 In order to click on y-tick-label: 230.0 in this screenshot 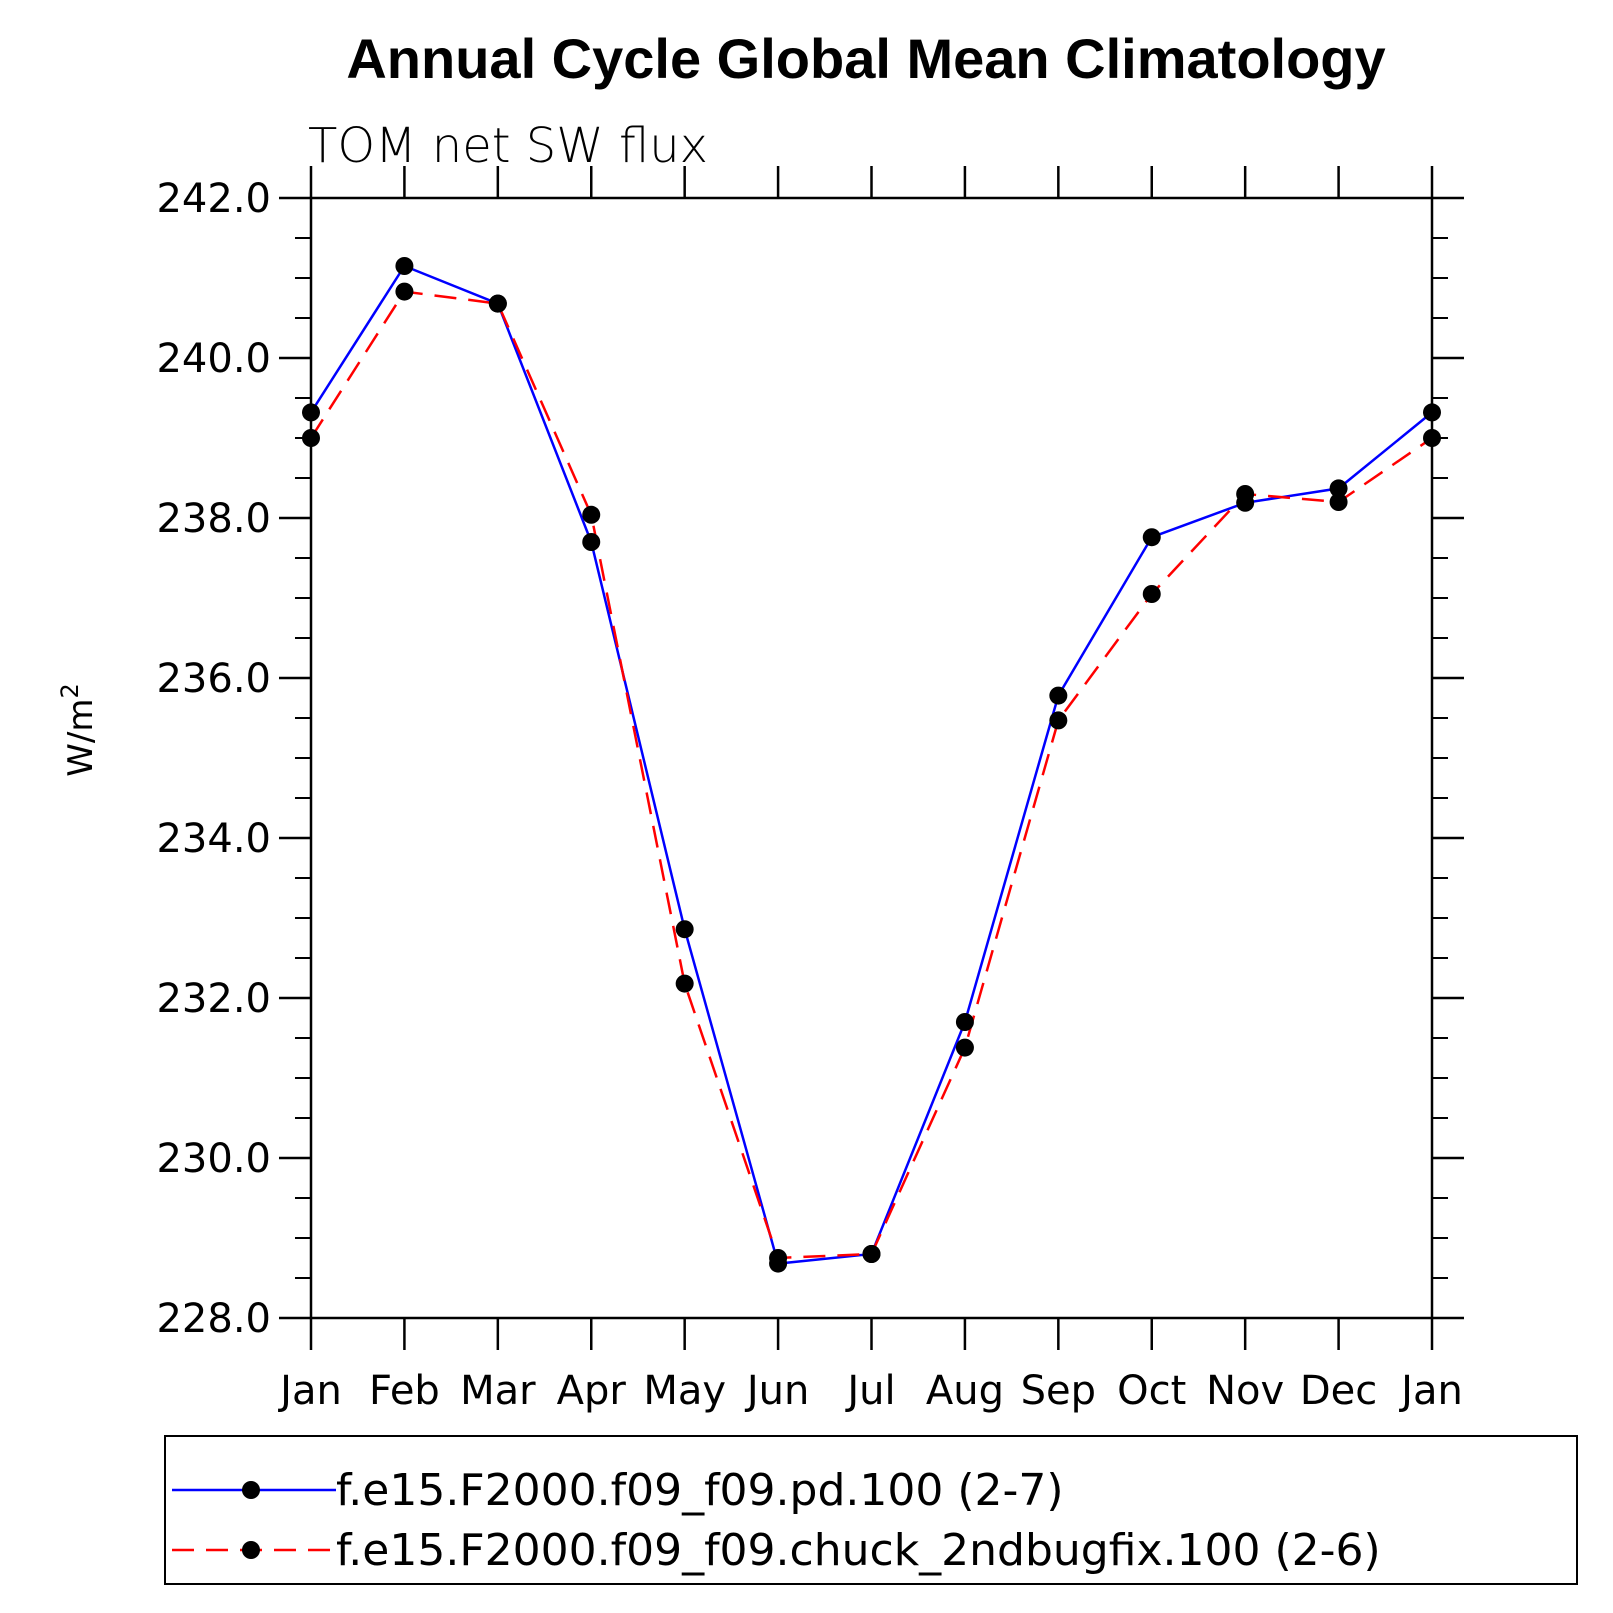, I will do `click(213, 1159)`.